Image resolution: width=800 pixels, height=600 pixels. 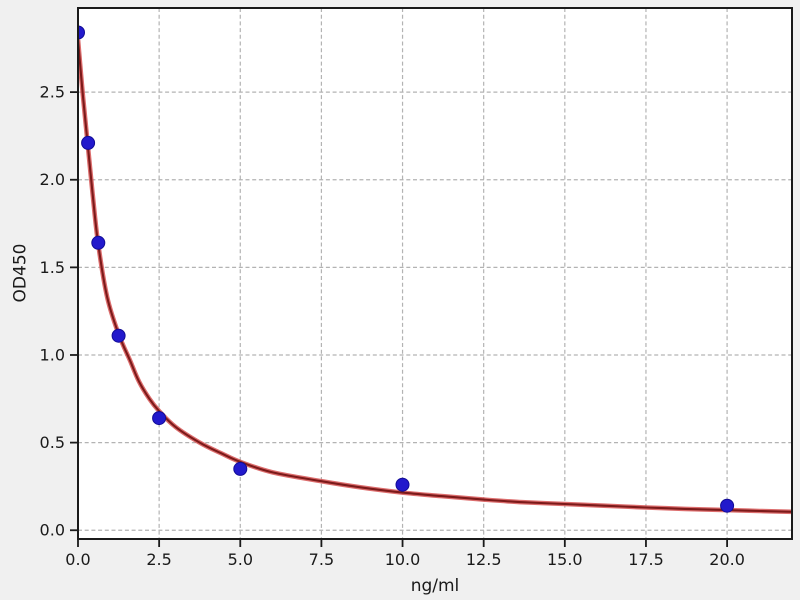 I want to click on x-tick-label: 20.0, so click(x=727, y=559).